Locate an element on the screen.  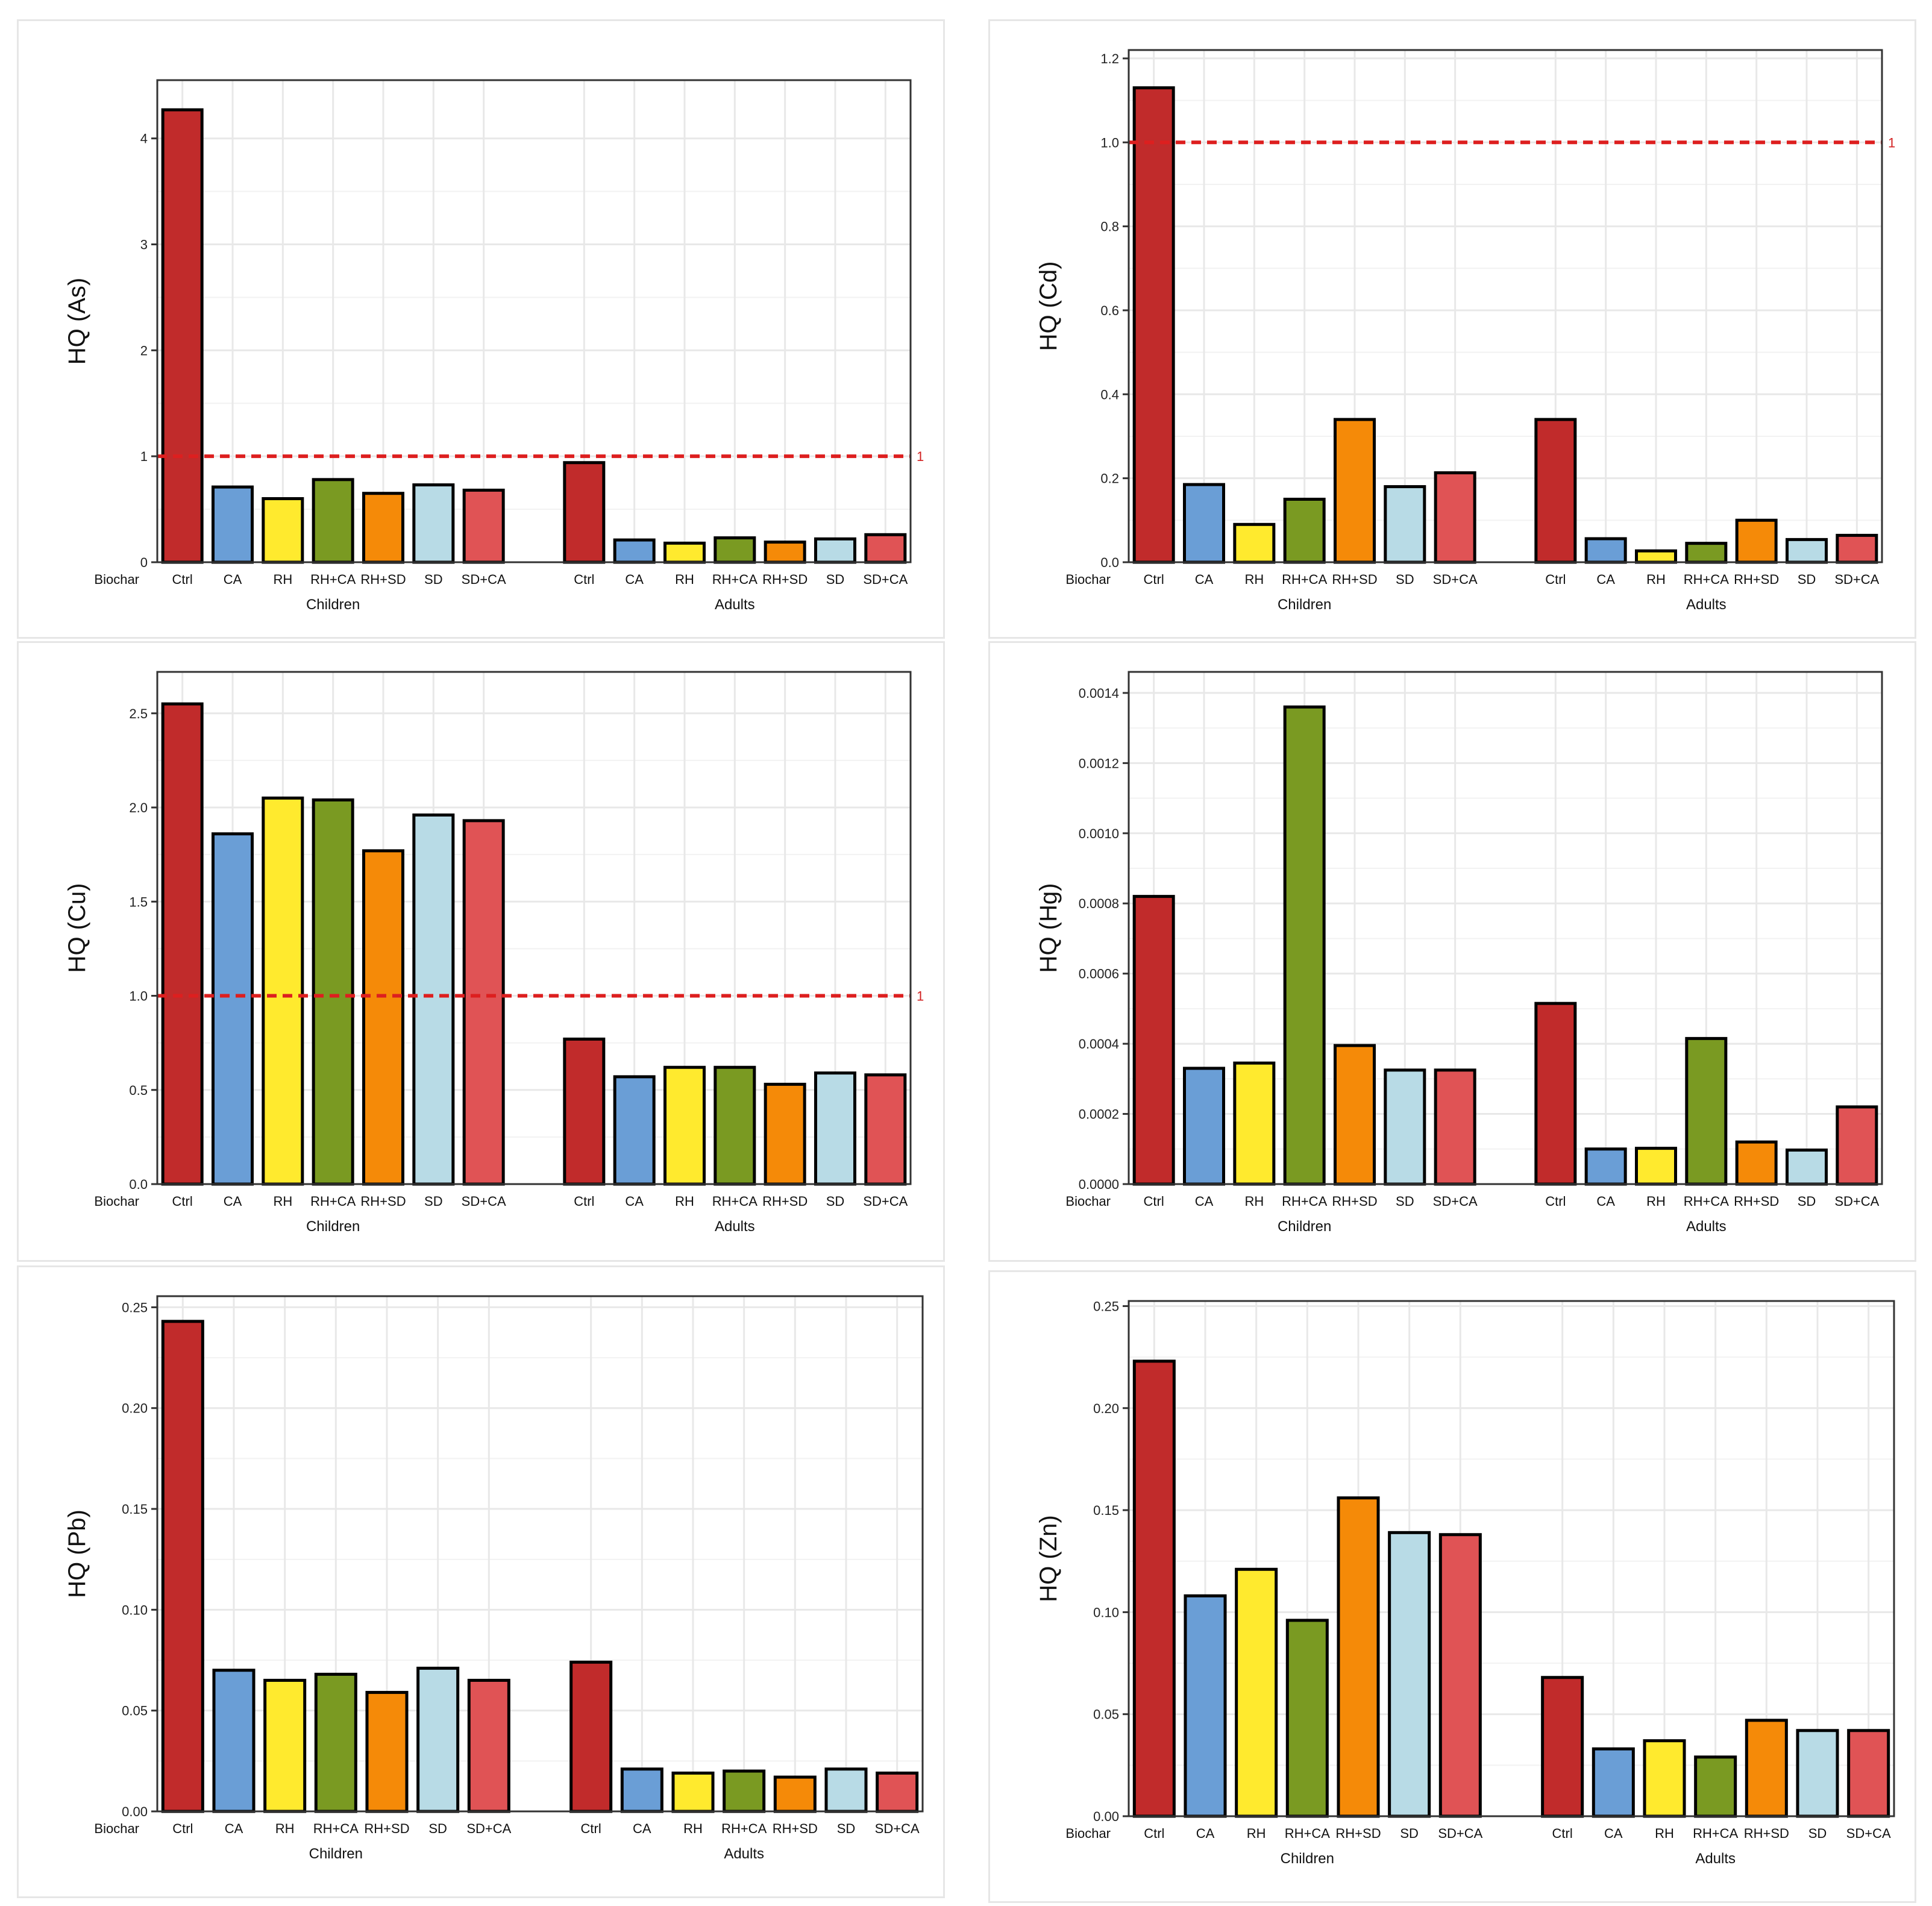
bar-adults-ca is located at coordinates (1605, 1167).